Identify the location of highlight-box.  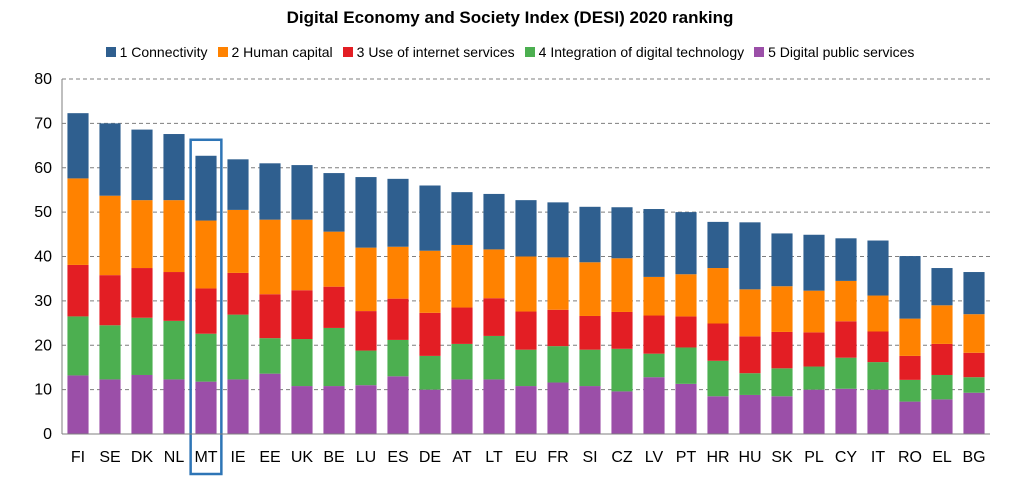
(206, 307).